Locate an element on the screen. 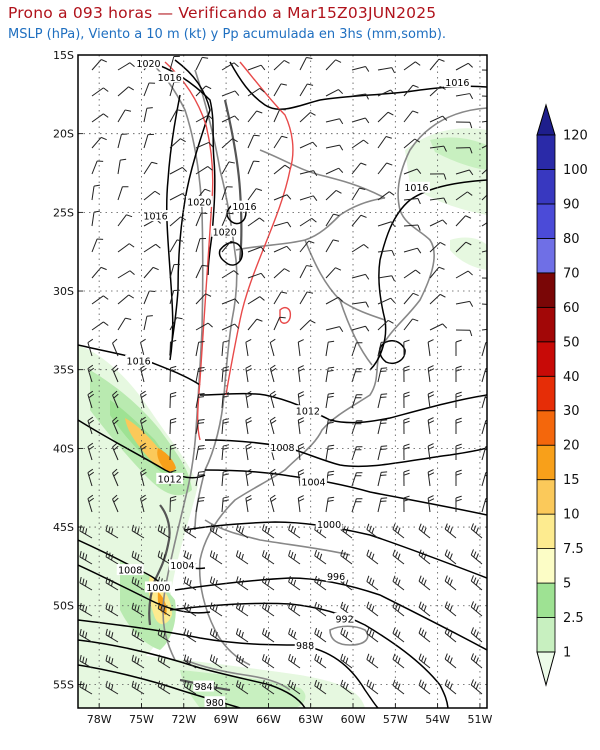 The height and width of the screenshot is (750, 600). isobar-1016-far-west is located at coordinates (173, 227).